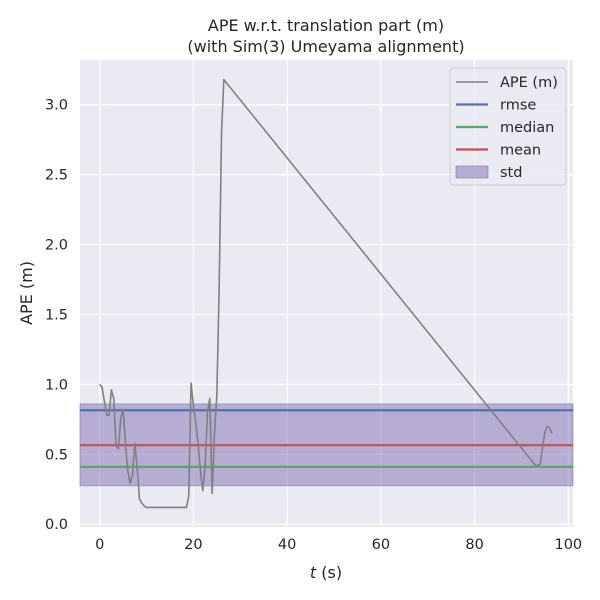 Image resolution: width=600 pixels, height=600 pixels. Describe the element at coordinates (56, 385) in the screenshot. I see `y-tick-label: 1.0` at that location.